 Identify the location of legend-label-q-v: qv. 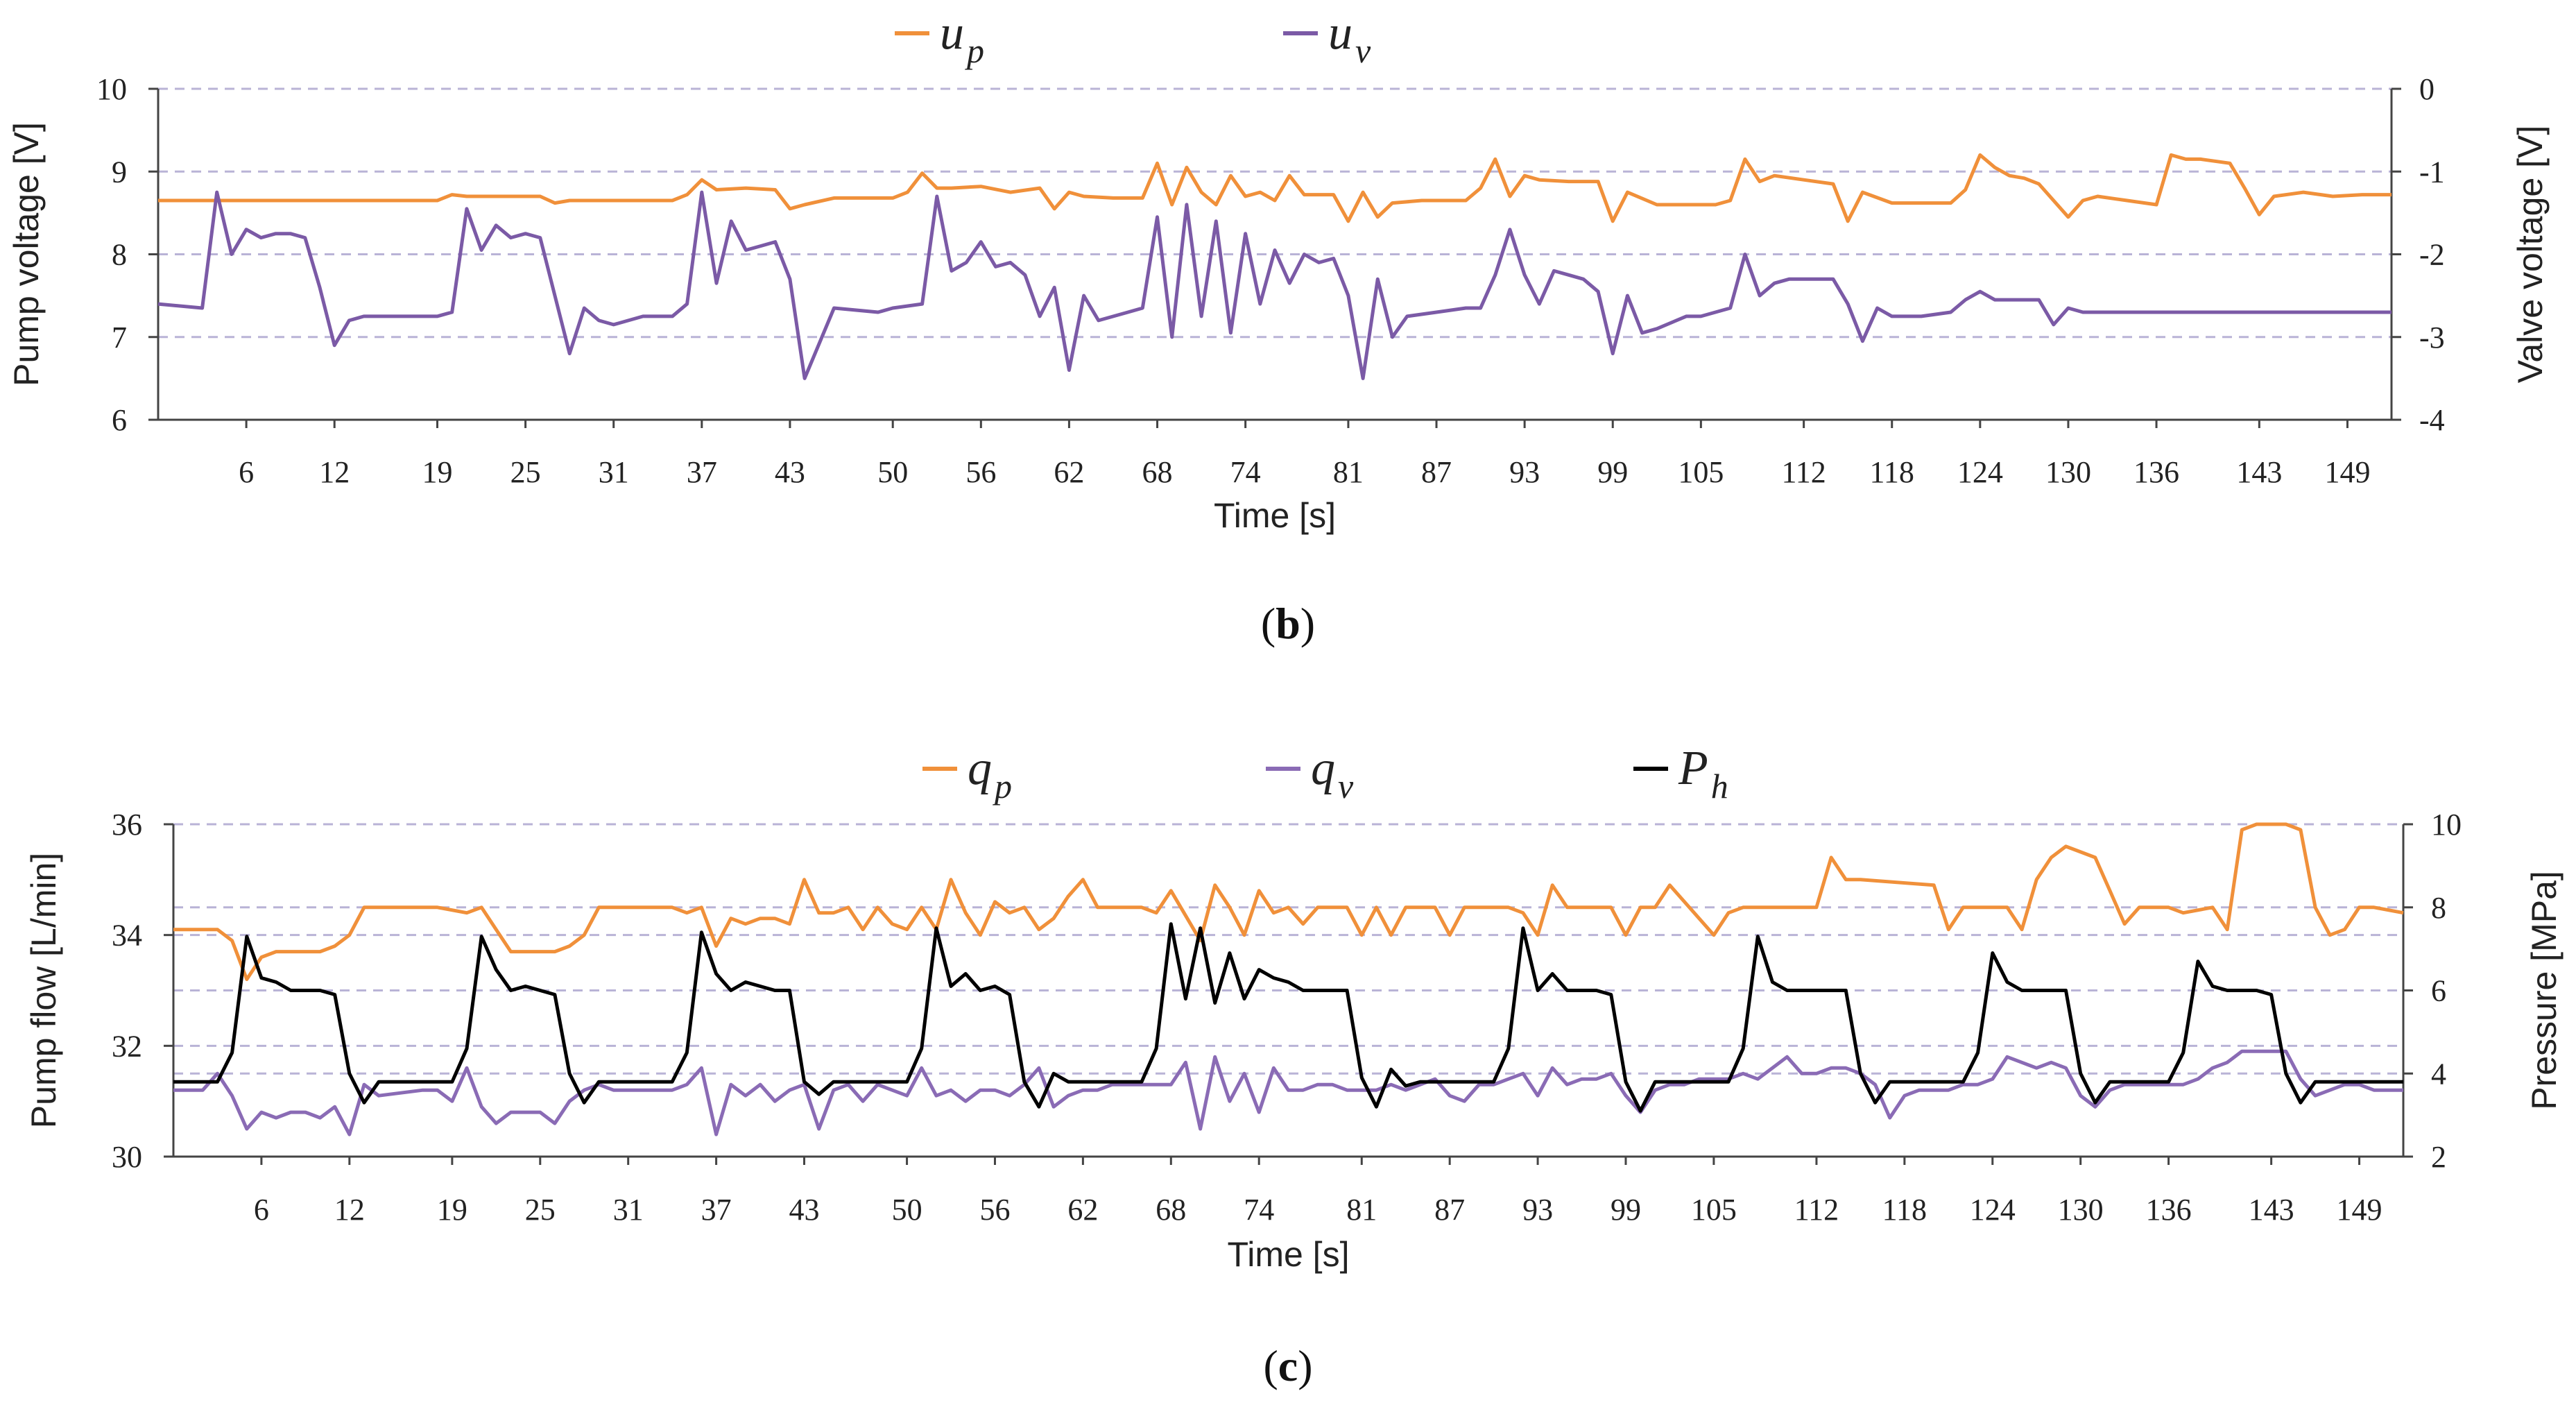
(1332, 774).